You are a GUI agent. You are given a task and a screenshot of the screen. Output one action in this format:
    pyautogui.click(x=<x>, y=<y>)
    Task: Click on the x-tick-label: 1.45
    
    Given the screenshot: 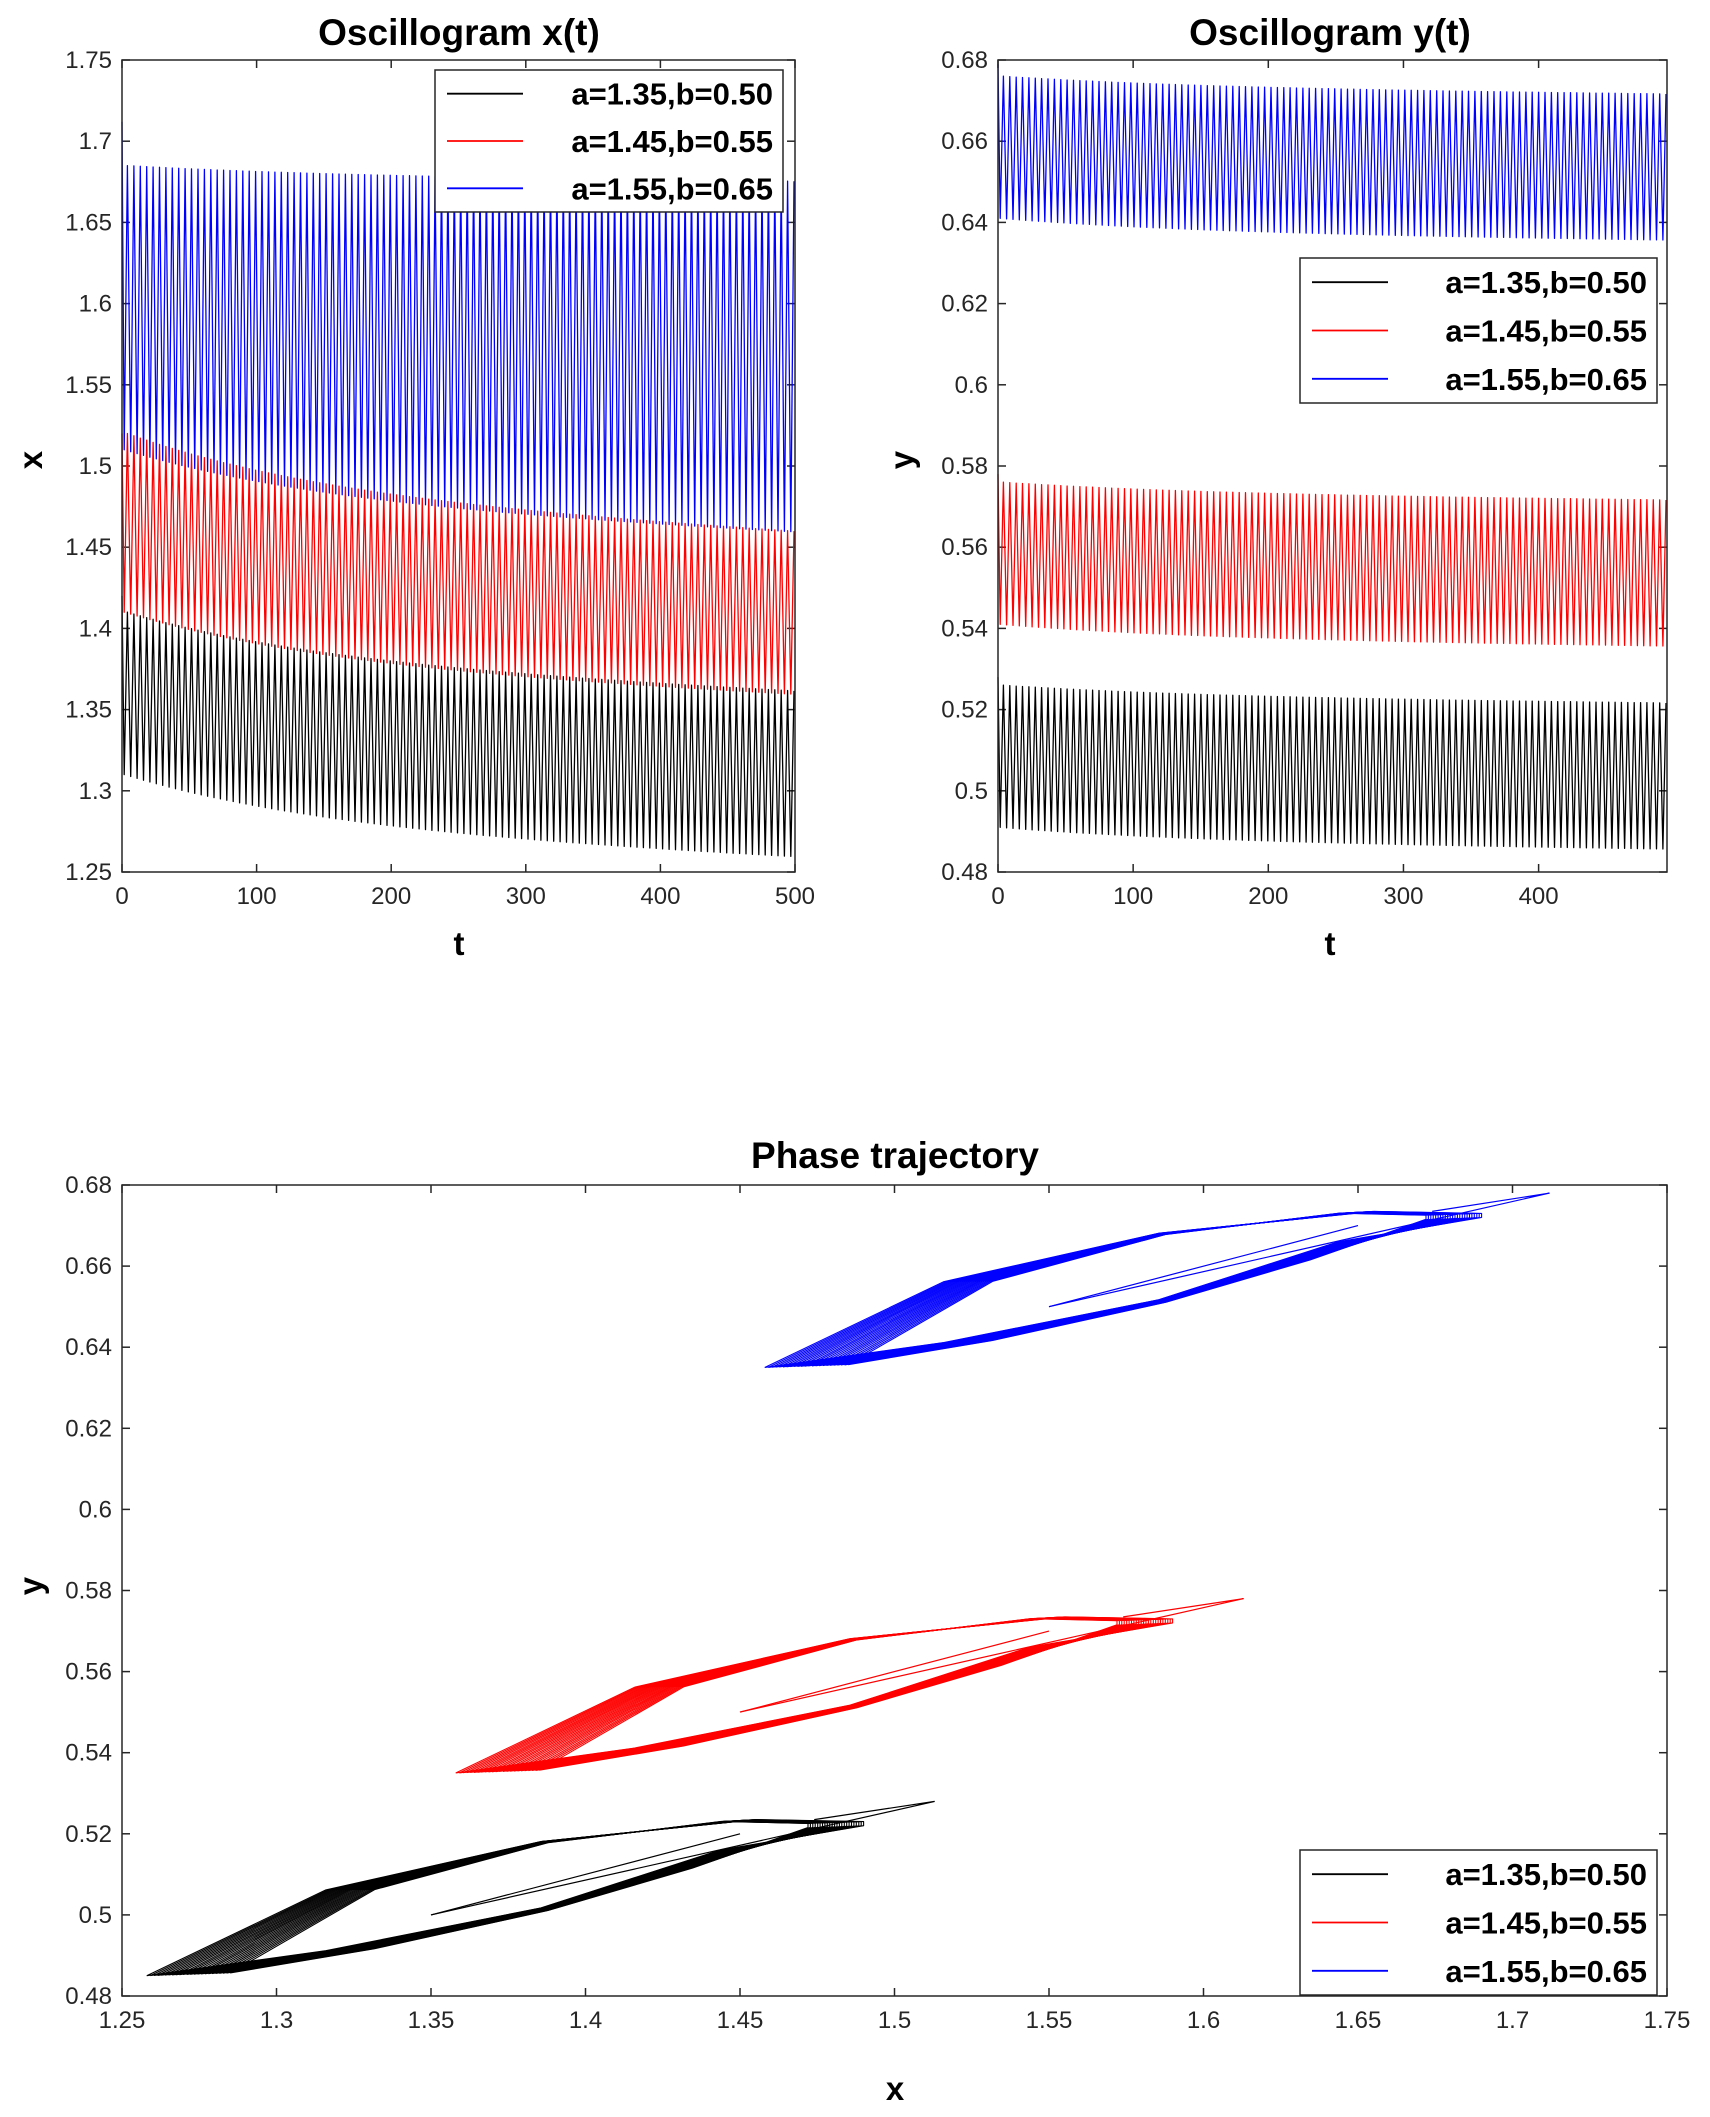 What is the action you would take?
    pyautogui.click(x=740, y=2020)
    